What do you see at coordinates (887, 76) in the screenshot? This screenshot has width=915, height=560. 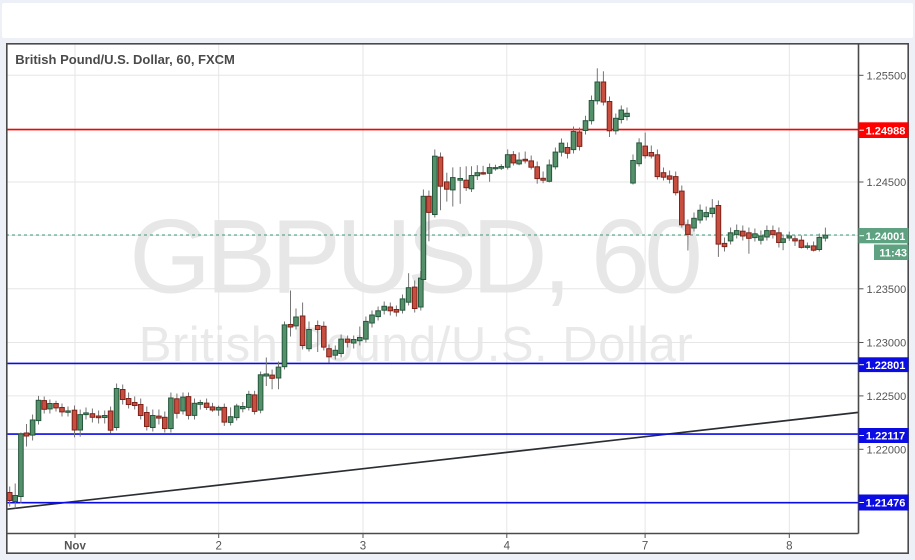 I see `svg-text: 1.25500` at bounding box center [887, 76].